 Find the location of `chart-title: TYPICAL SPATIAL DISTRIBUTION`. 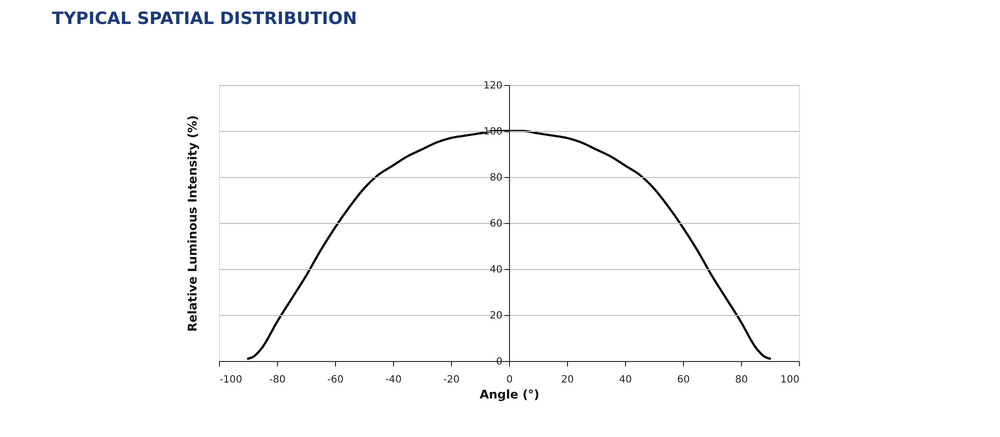

chart-title: TYPICAL SPATIAL DISTRIBUTION is located at coordinates (204, 19).